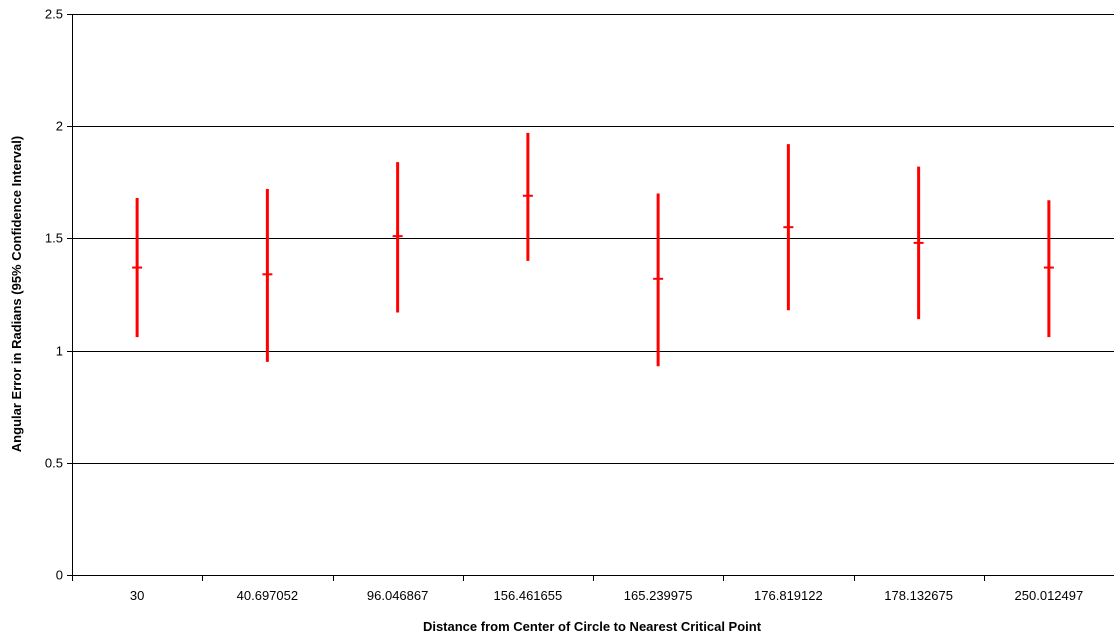 The width and height of the screenshot is (1114, 637). What do you see at coordinates (54, 463) in the screenshot?
I see `y-tick-label: 0.5` at bounding box center [54, 463].